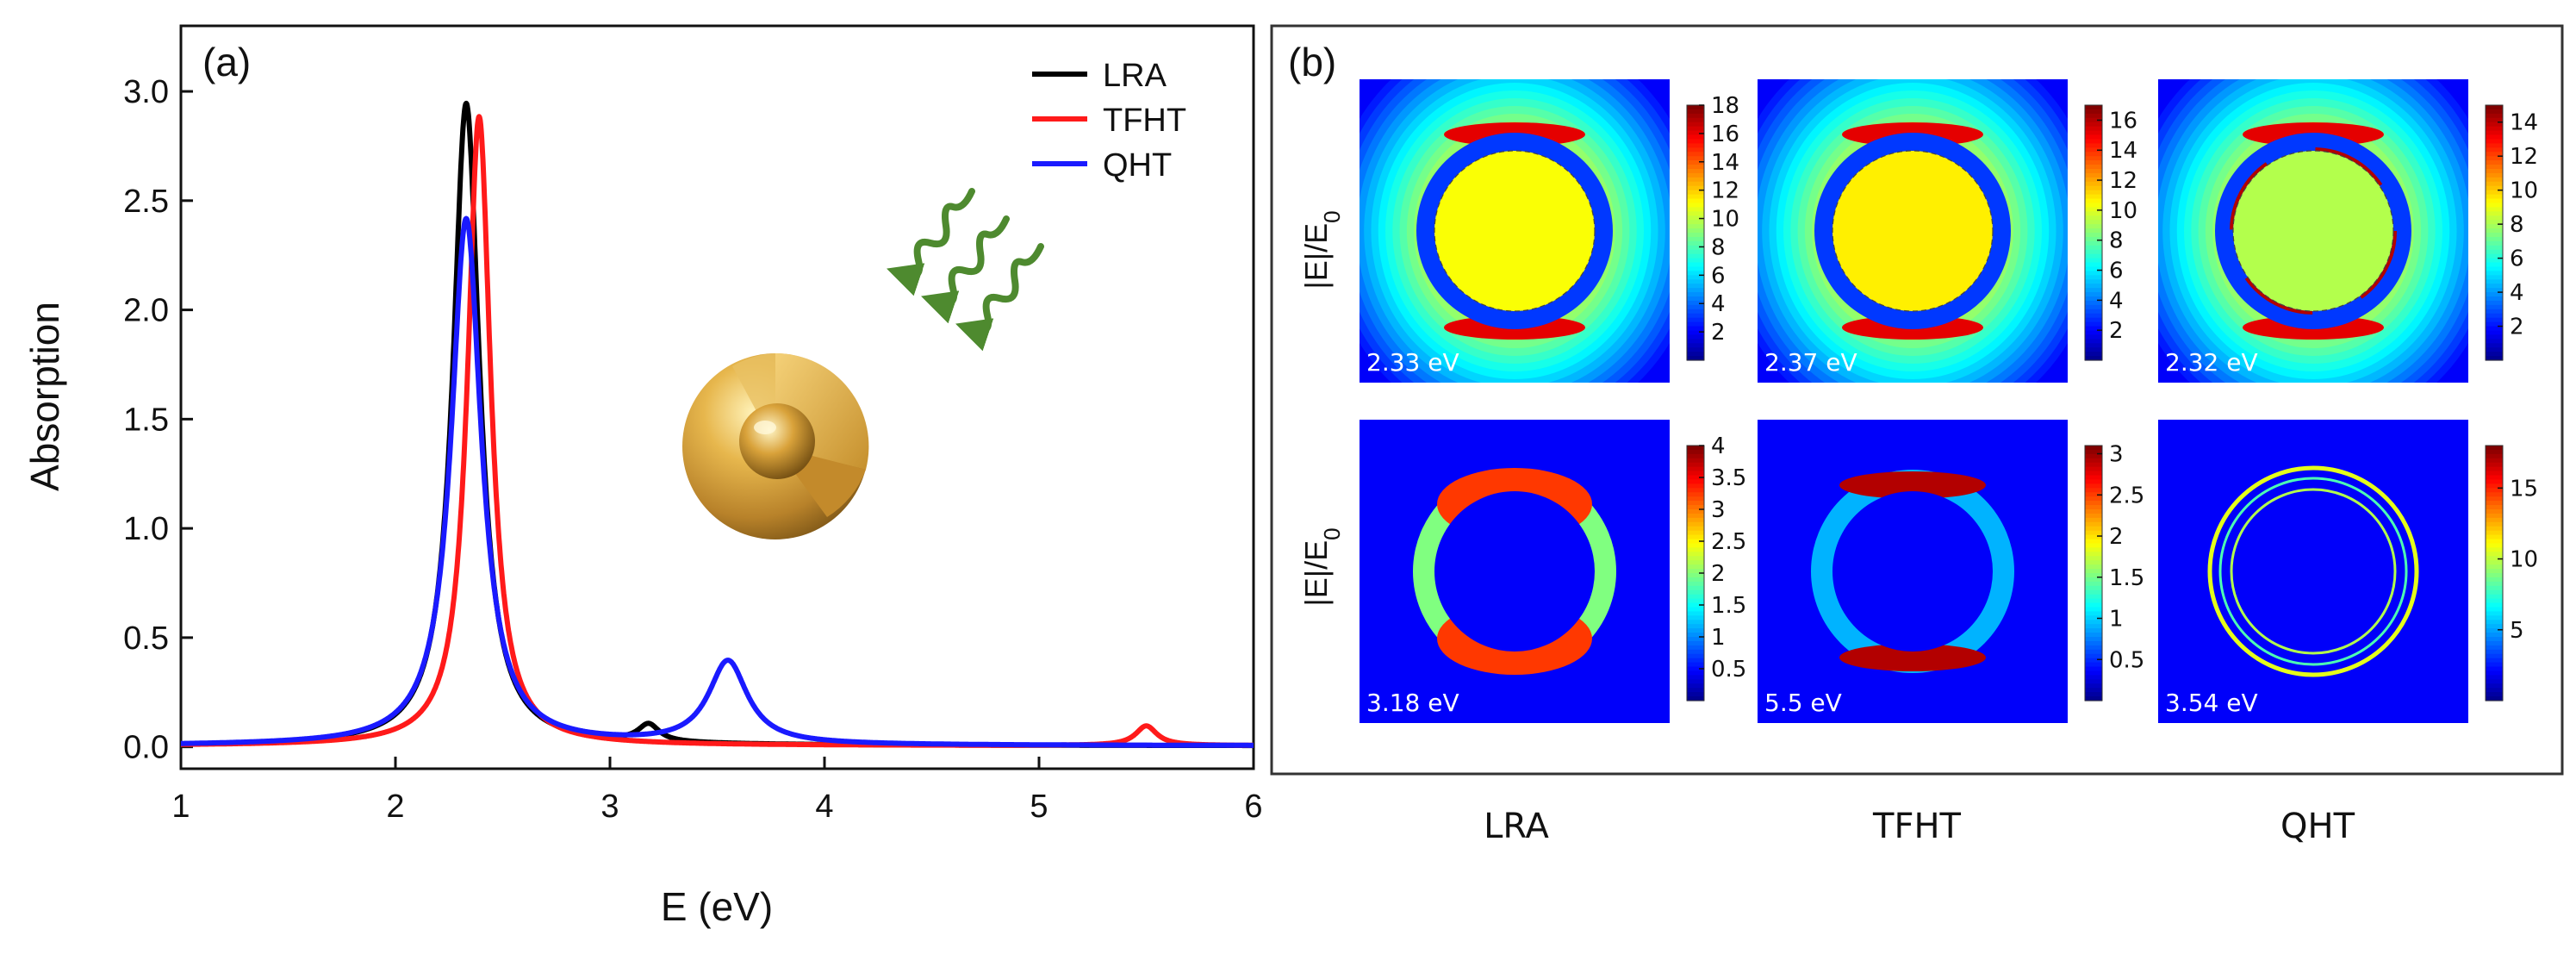 The image size is (2576, 954). Describe the element at coordinates (395, 807) in the screenshot. I see `x-tick-label: 2` at that location.